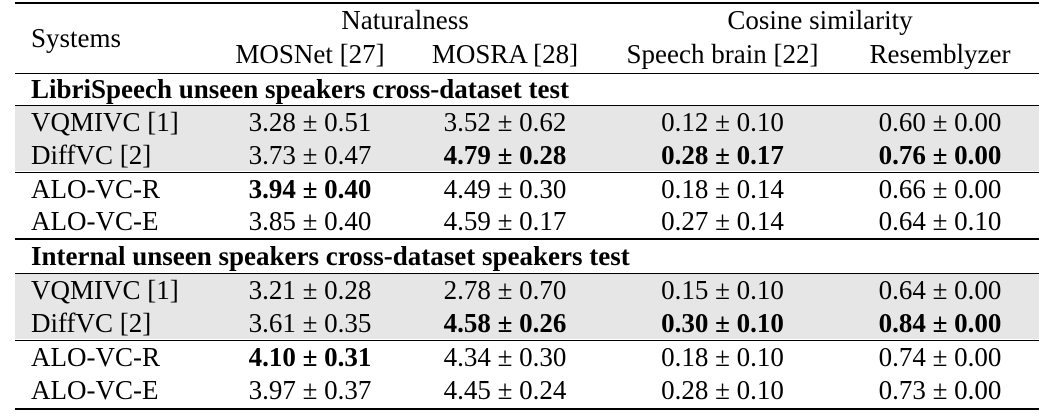 The width and height of the screenshot is (1052, 420). I want to click on cell-mosra: 4.79 ± 0.28, so click(505, 155).